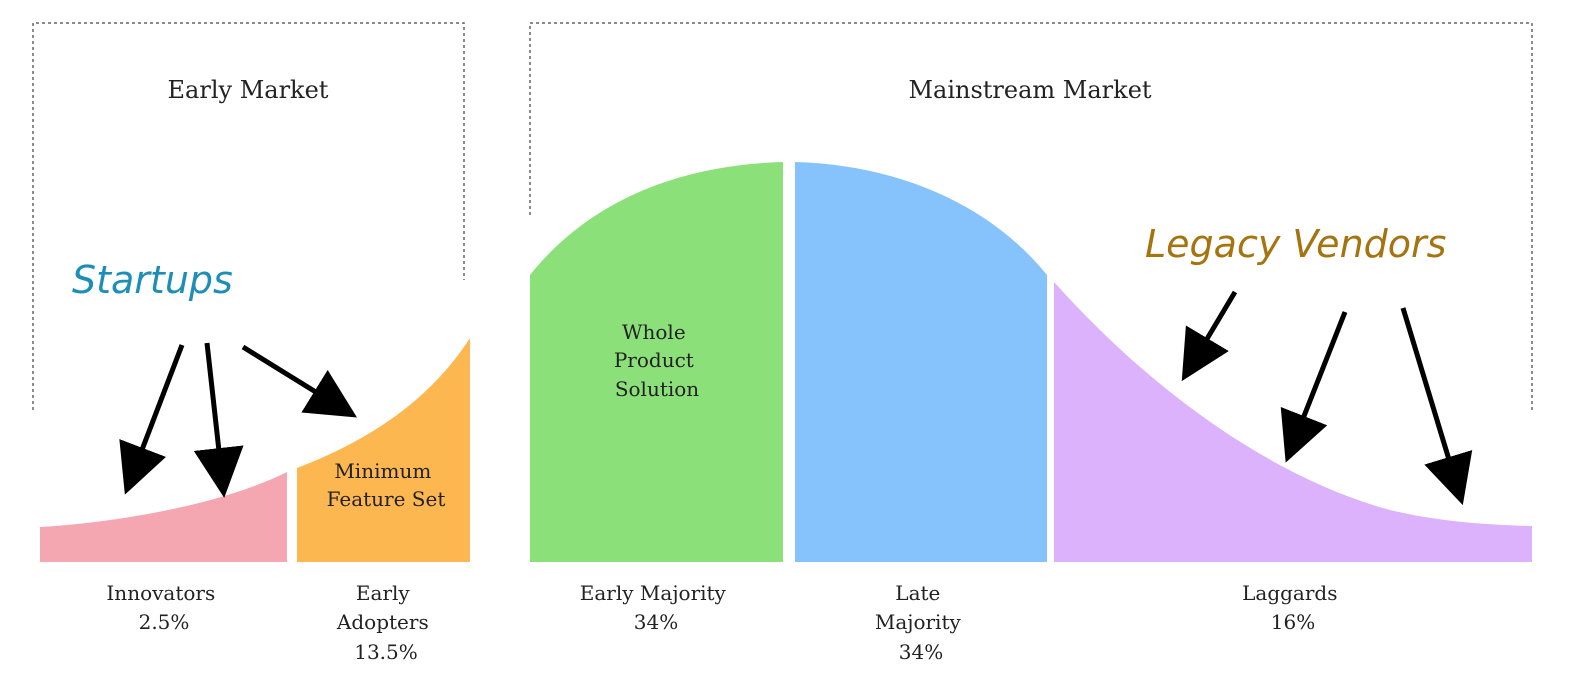 The height and width of the screenshot is (694, 1584). What do you see at coordinates (656, 607) in the screenshot?
I see `early-majority-label: Early Majority 34%` at bounding box center [656, 607].